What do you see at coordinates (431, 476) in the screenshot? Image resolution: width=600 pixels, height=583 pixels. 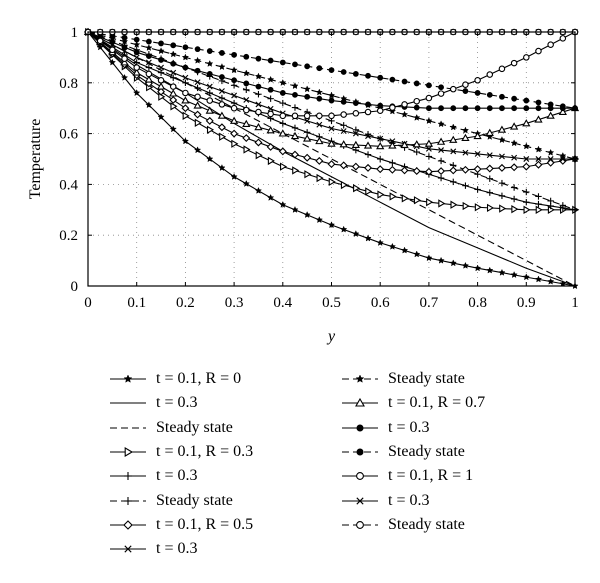 I see `legend-label: t = 0.1, R = 1` at bounding box center [431, 476].